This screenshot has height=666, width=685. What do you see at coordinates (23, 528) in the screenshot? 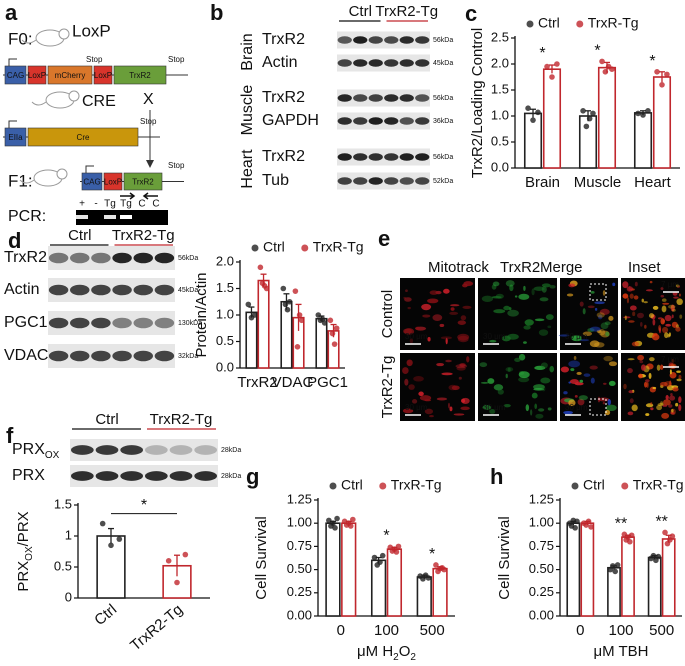
I see `text-part: /PRX` at bounding box center [23, 528].